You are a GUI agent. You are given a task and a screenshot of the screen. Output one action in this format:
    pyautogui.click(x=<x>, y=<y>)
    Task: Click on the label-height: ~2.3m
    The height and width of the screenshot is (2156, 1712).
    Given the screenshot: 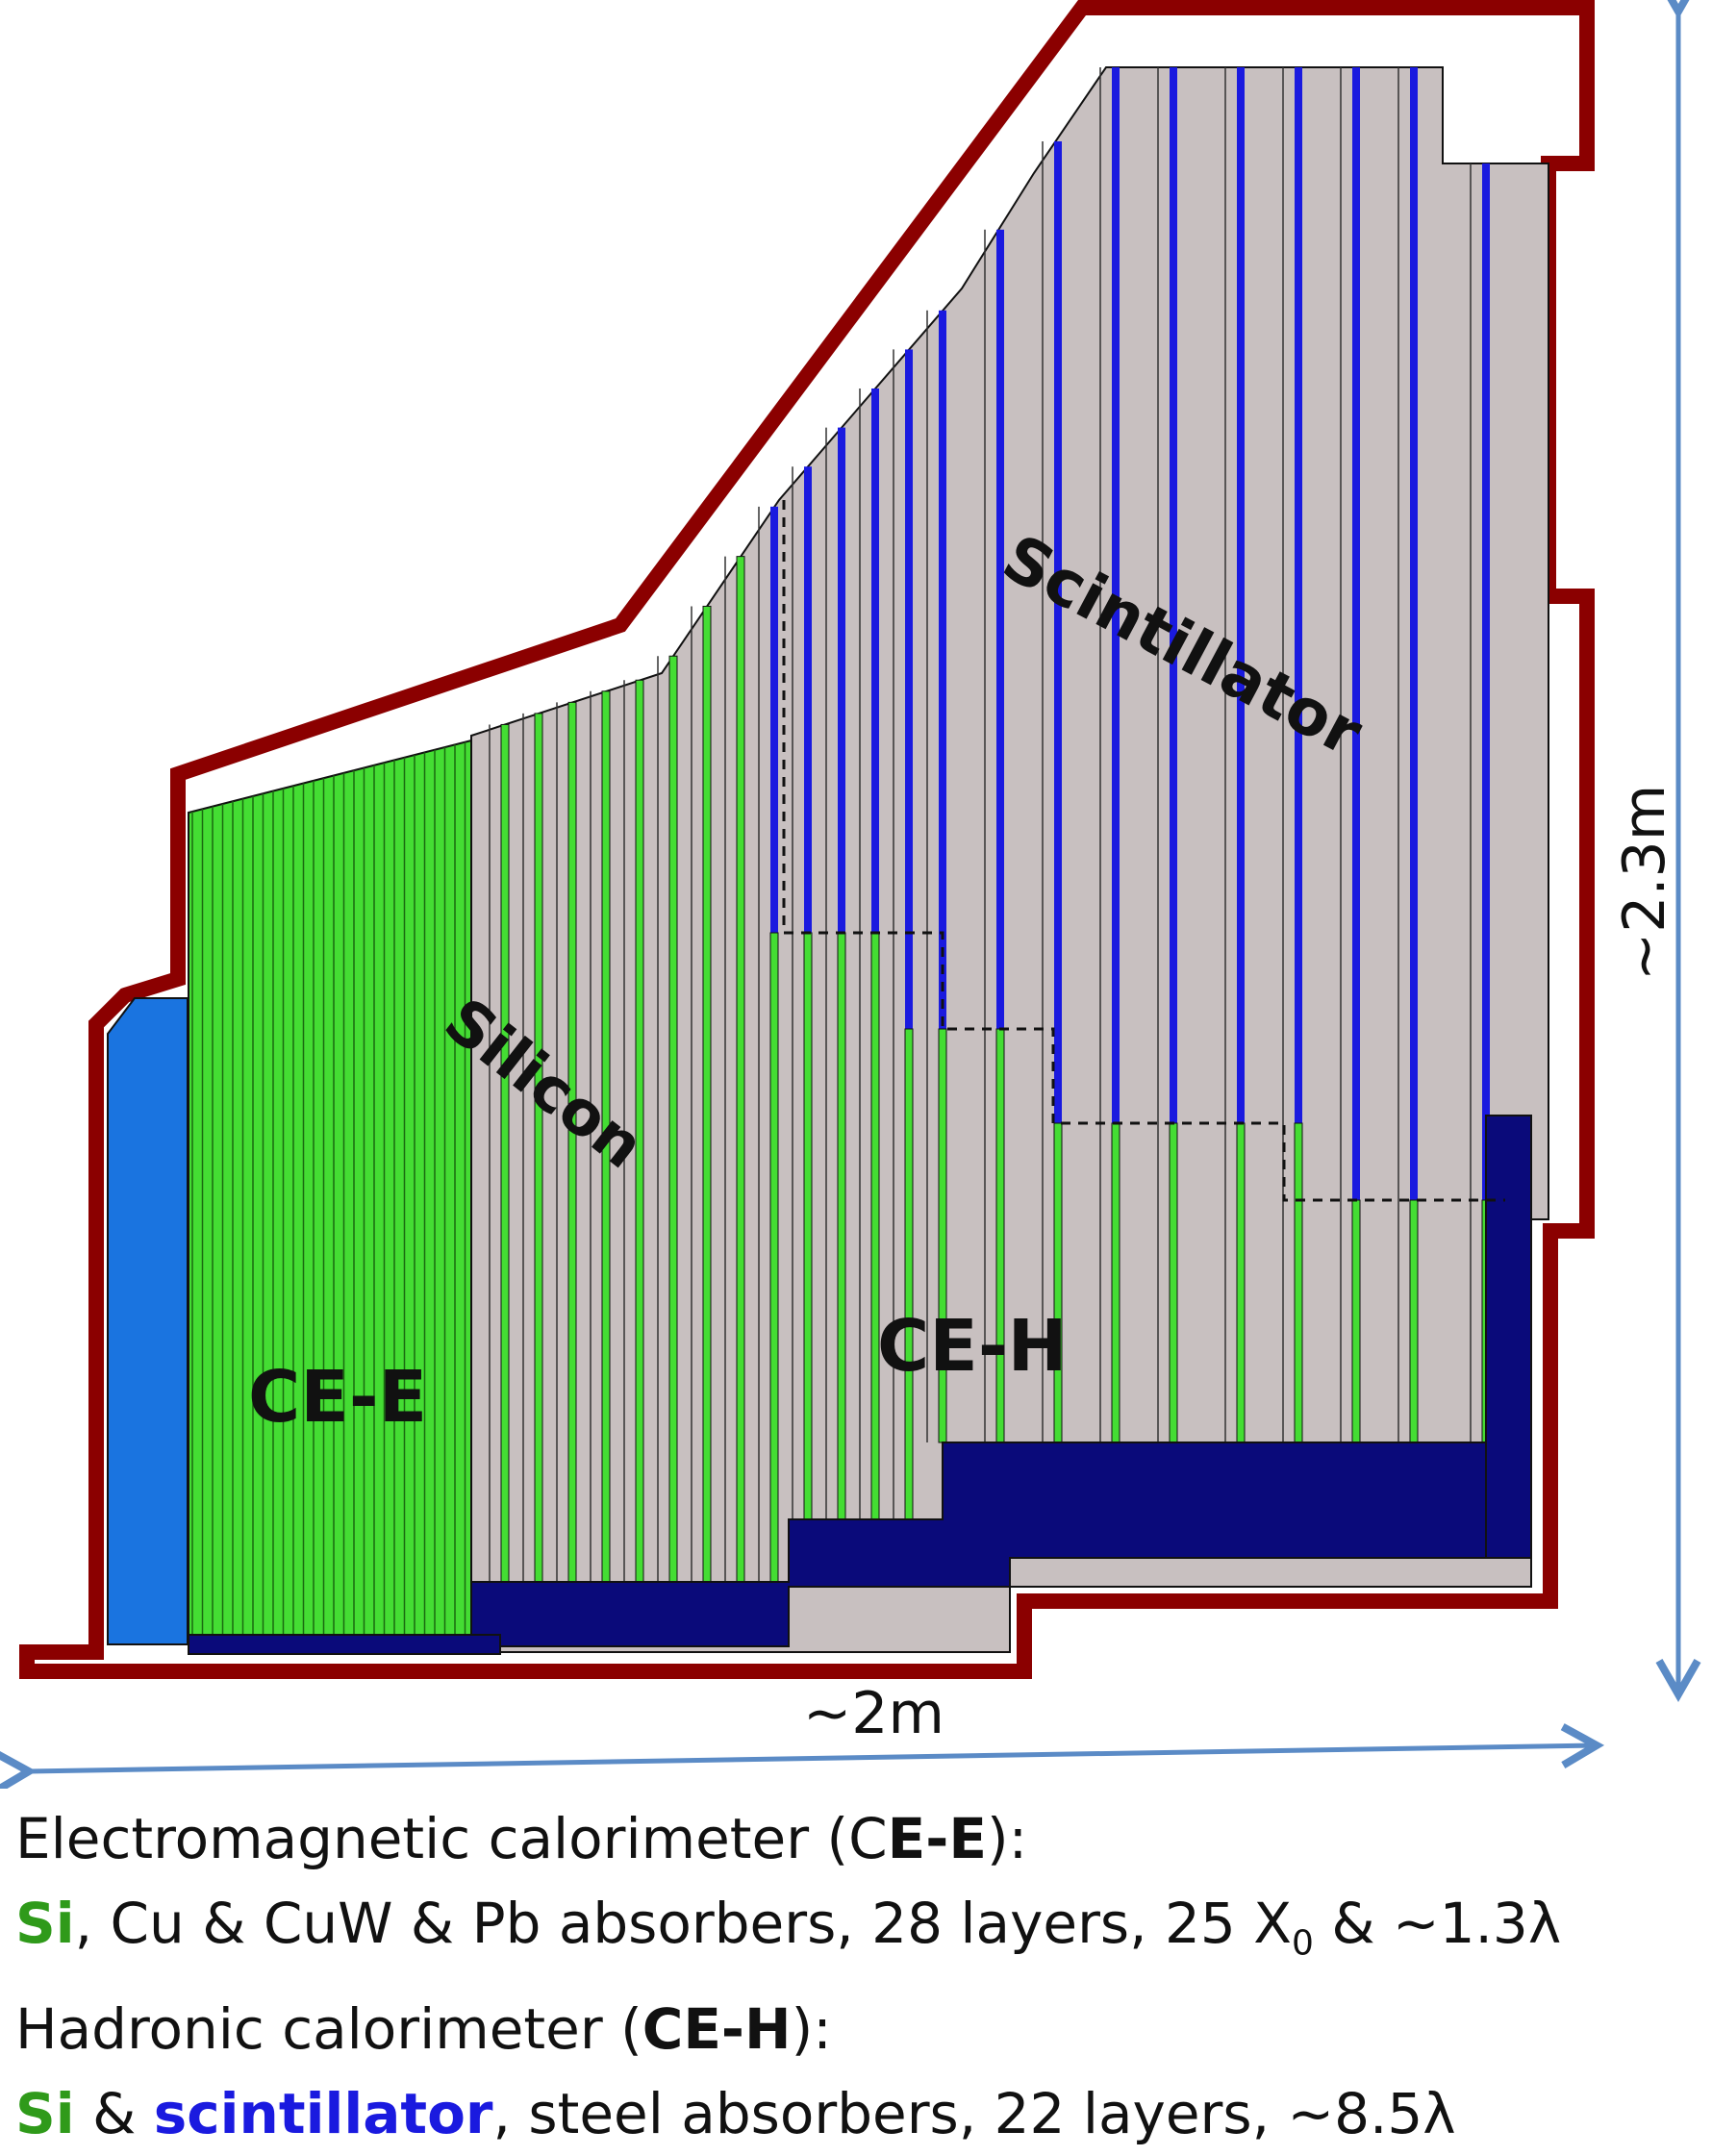 What is the action you would take?
    pyautogui.click(x=1644, y=883)
    